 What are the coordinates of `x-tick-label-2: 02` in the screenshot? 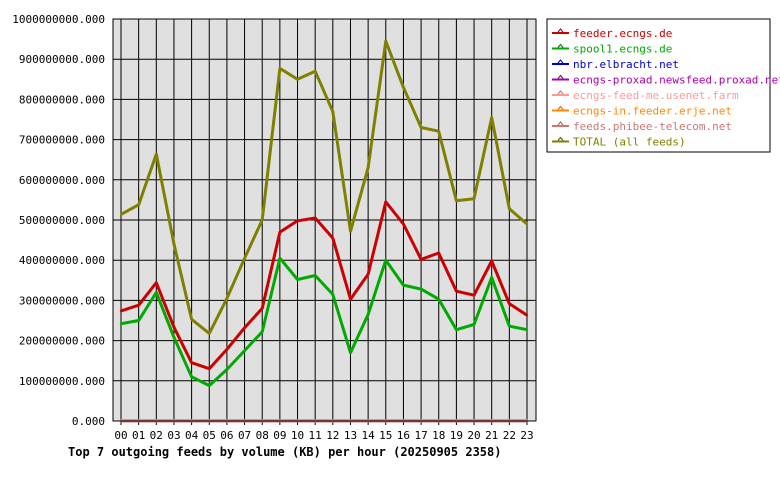 It's located at (156, 435).